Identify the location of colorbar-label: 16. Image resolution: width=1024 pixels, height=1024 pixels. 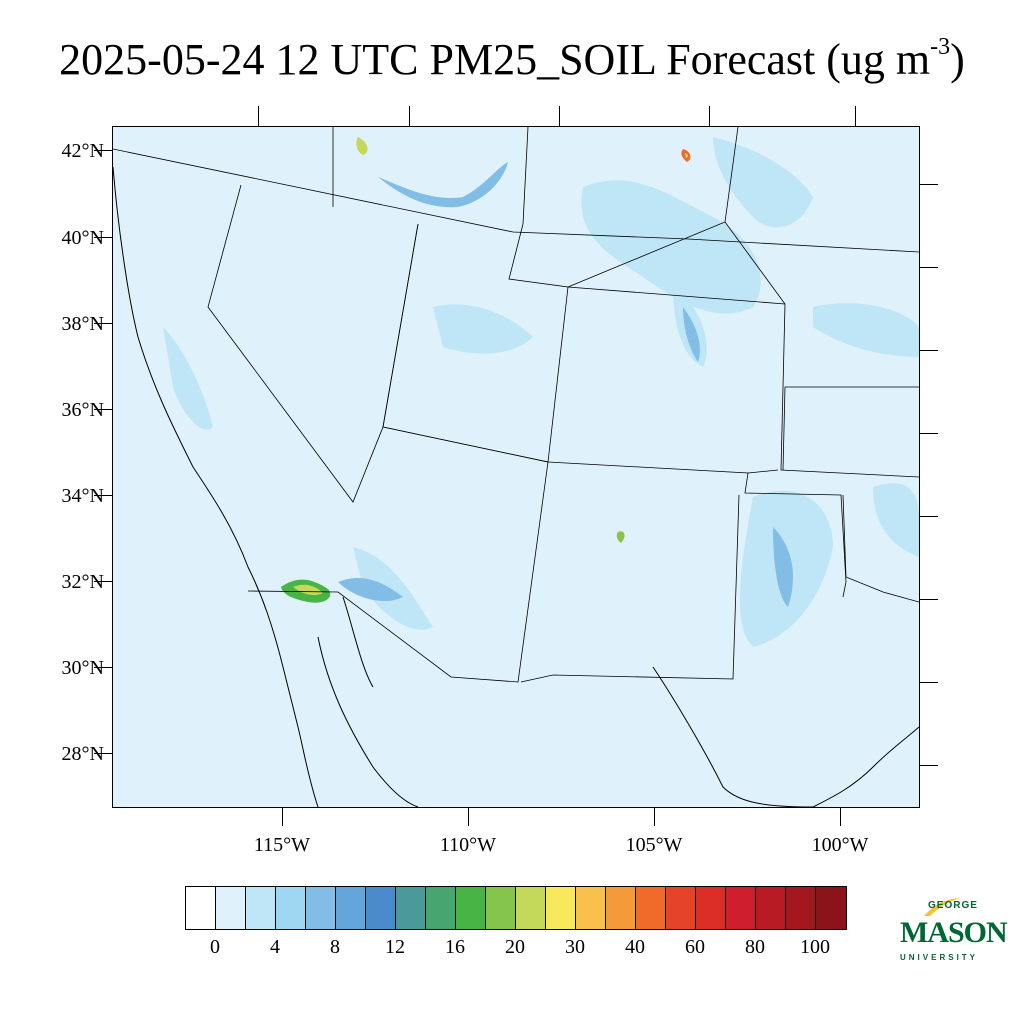
(455, 947).